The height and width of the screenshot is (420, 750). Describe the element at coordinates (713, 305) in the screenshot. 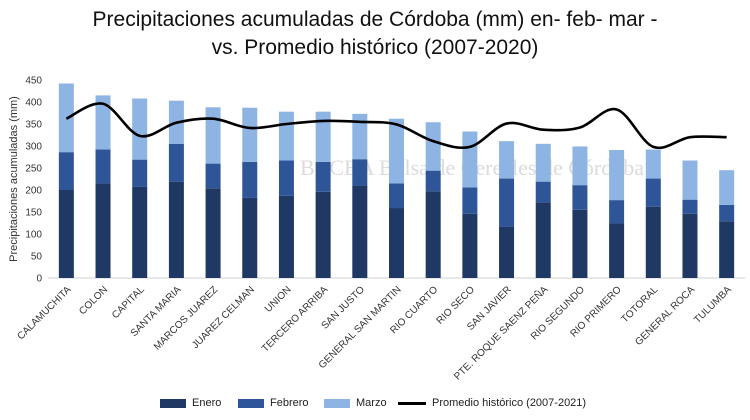

I see `x-tick-label: TULUMBA` at that location.